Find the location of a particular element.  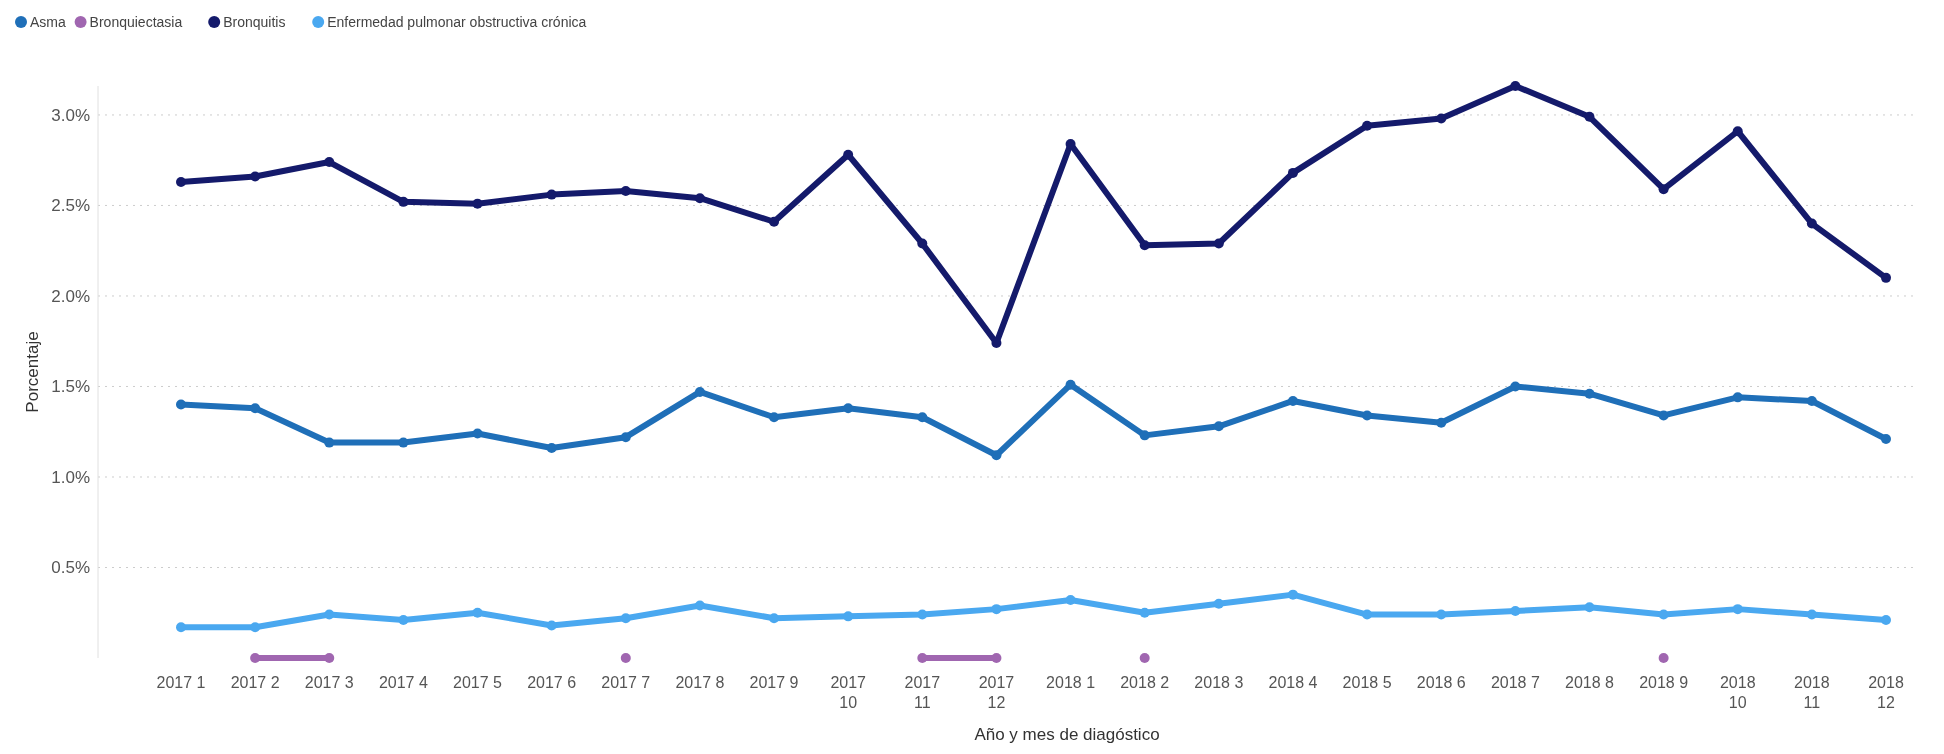

x-tick-label: 2017 2 is located at coordinates (255, 682).